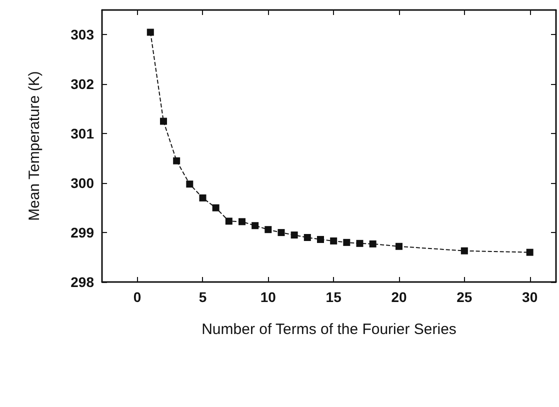 Image resolution: width=559 pixels, height=407 pixels. What do you see at coordinates (34, 146) in the screenshot?
I see `y-axis-title: Mean Temperature (K)` at bounding box center [34, 146].